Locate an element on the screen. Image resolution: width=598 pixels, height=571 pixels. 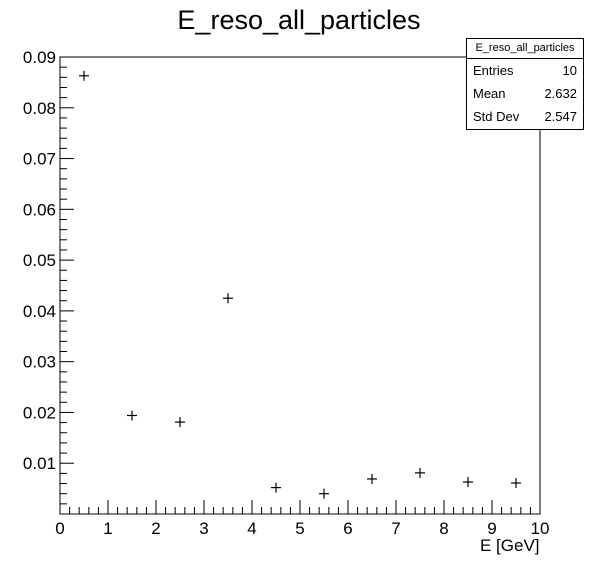
x-tick-label: 2 is located at coordinates (155, 528).